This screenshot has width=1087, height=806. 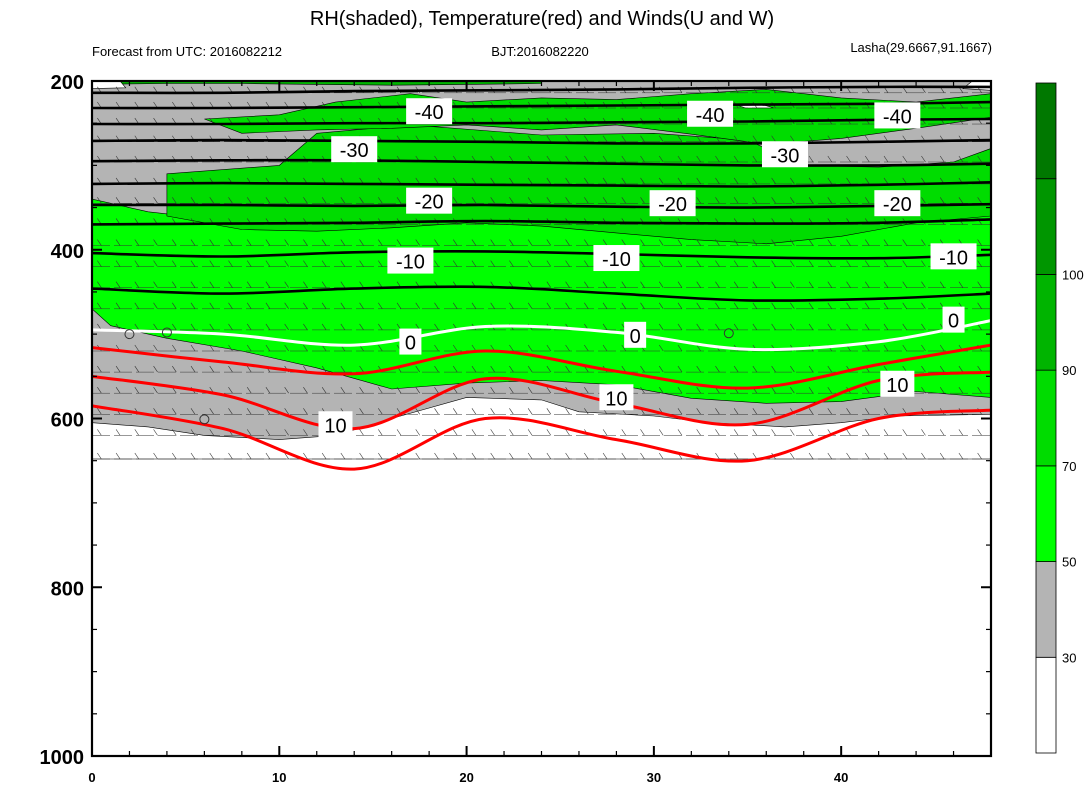 What do you see at coordinates (109, 85) in the screenshot?
I see `rh-dry-corner` at bounding box center [109, 85].